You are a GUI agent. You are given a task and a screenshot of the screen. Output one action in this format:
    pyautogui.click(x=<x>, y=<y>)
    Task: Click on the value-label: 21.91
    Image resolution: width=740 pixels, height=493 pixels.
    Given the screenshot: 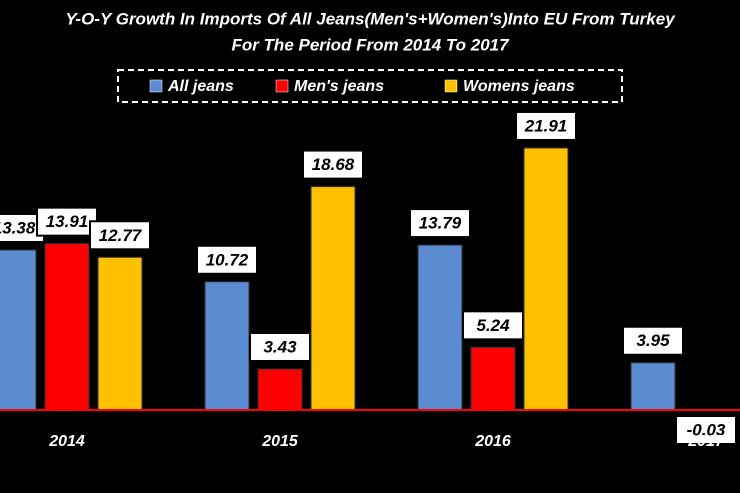 What is the action you would take?
    pyautogui.click(x=546, y=125)
    